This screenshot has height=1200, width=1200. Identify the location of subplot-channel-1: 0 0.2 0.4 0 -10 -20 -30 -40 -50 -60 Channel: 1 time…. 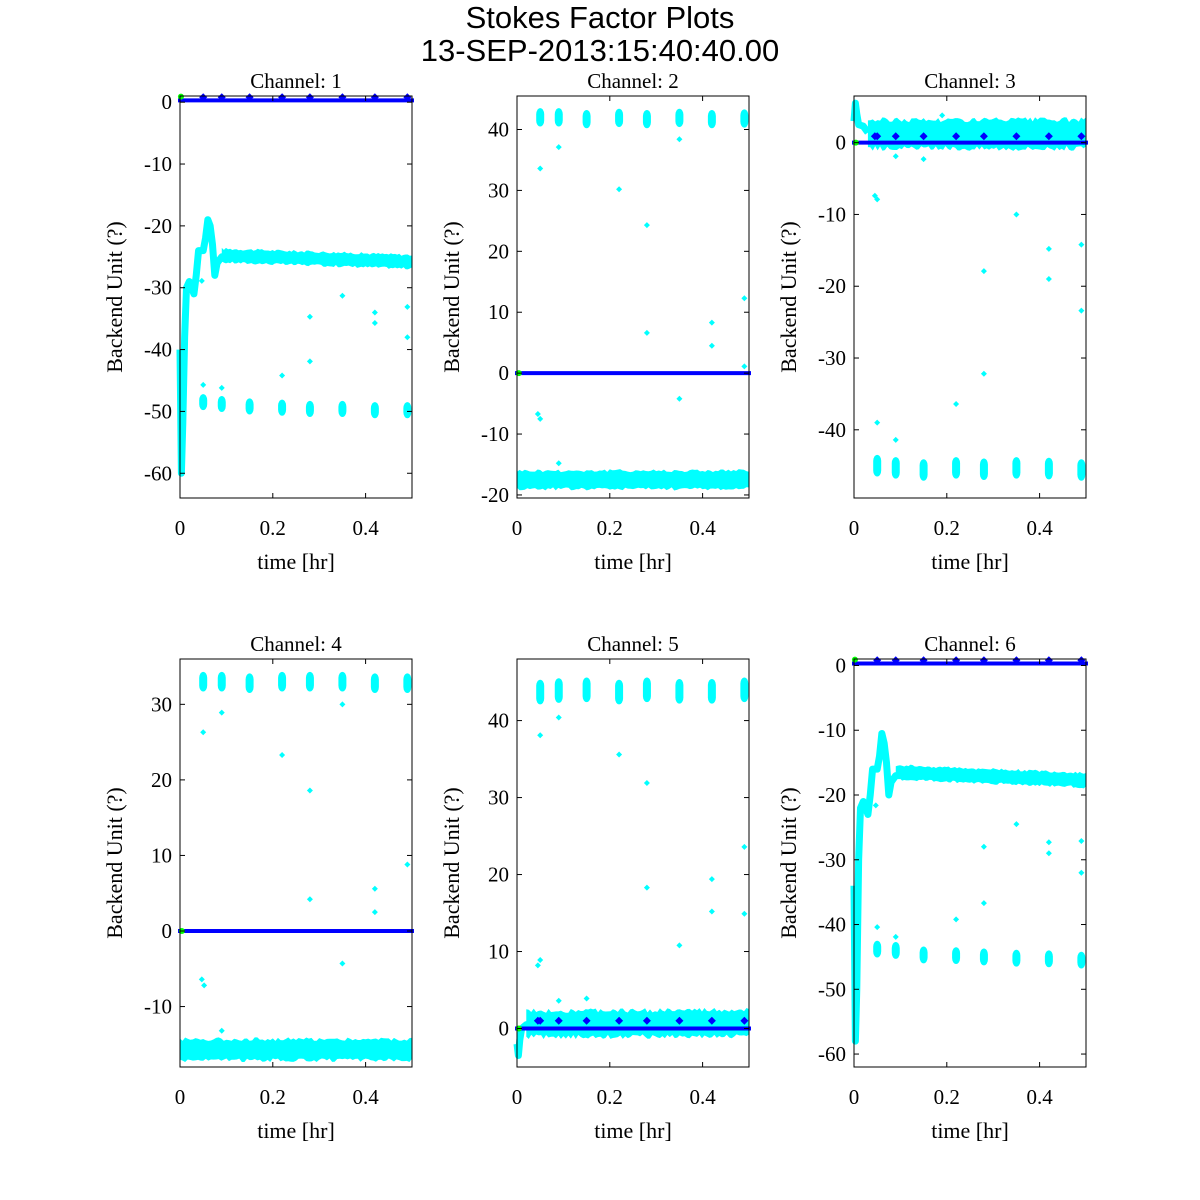
(258, 321).